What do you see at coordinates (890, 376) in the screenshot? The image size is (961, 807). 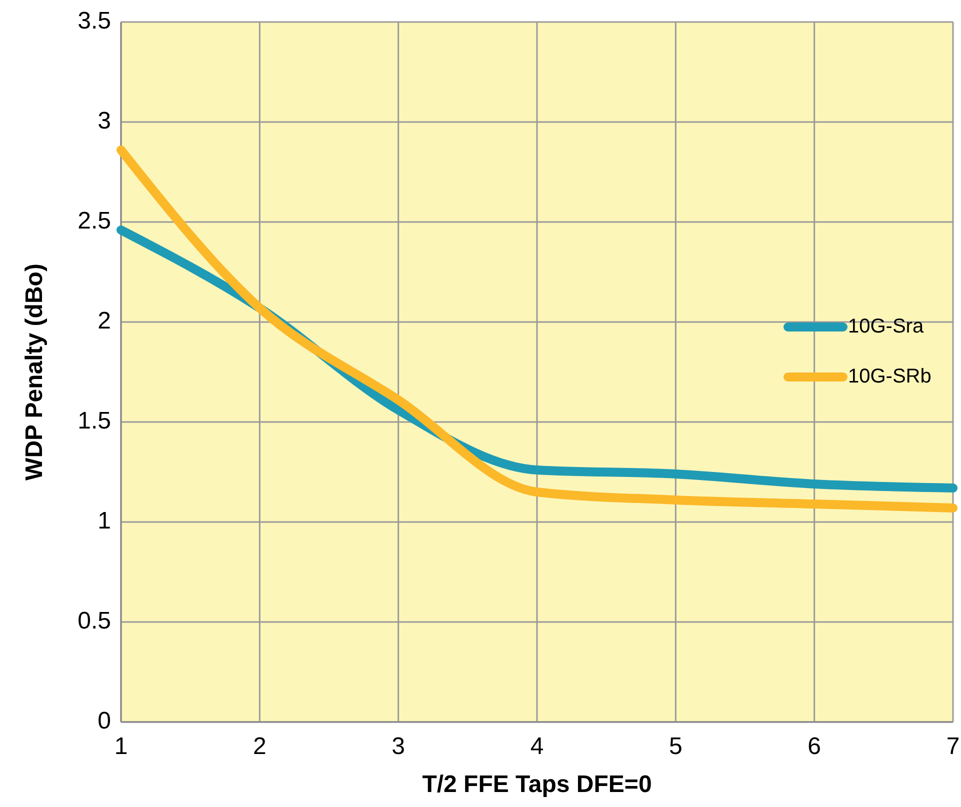 I see `legend-label: 10G-SRb` at bounding box center [890, 376].